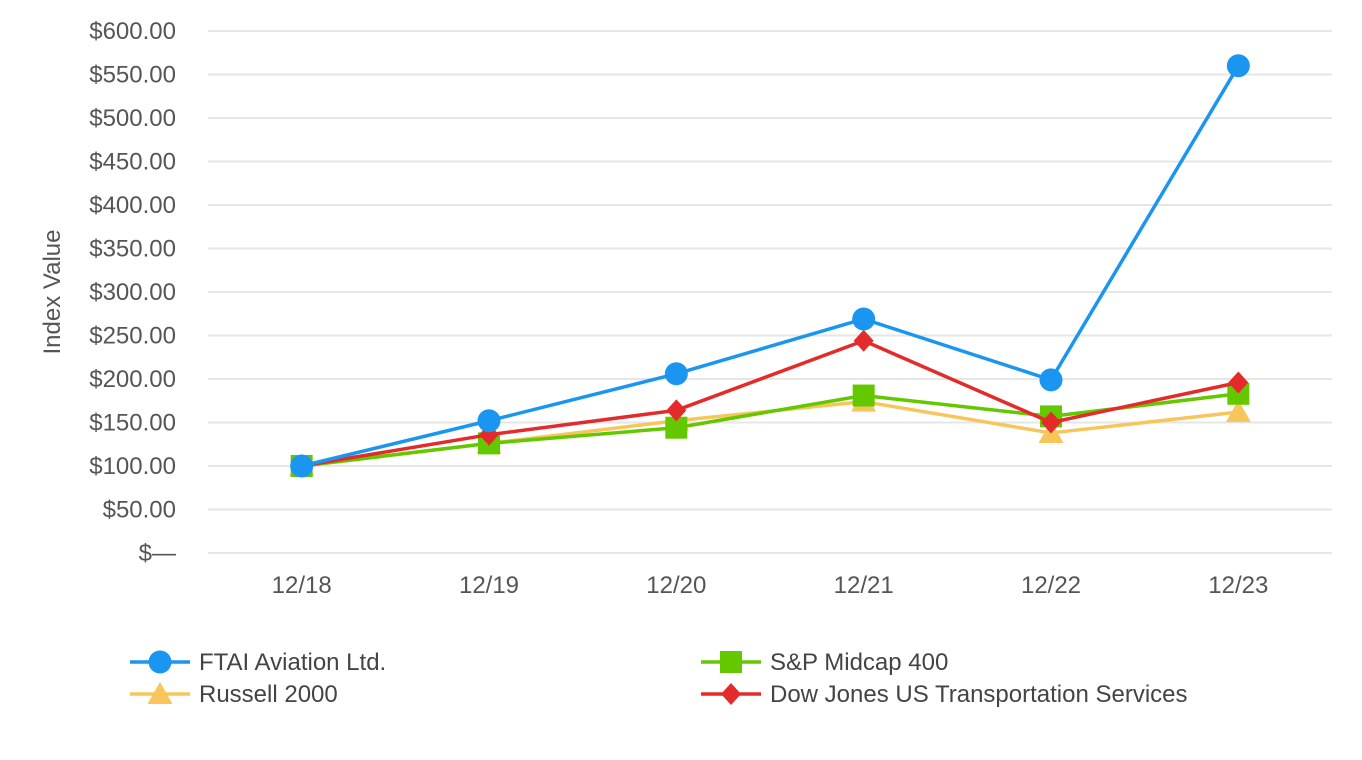  Describe the element at coordinates (132, 249) in the screenshot. I see `y-tick-label: $350.00` at that location.